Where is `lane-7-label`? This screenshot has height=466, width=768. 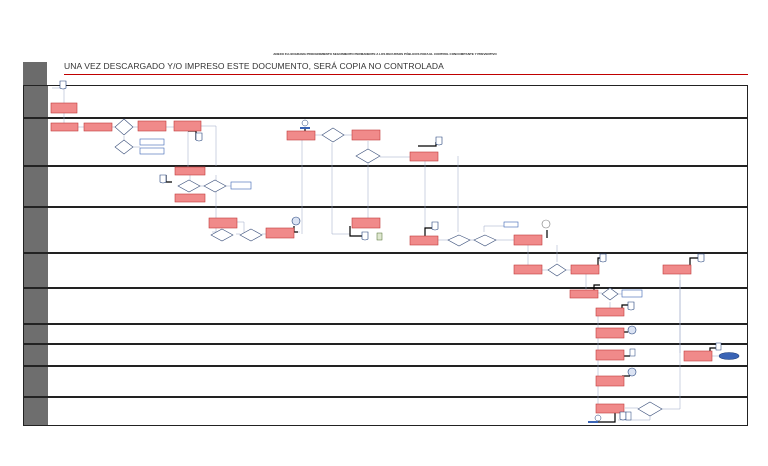 lane-7-label is located at coordinates (36, 334).